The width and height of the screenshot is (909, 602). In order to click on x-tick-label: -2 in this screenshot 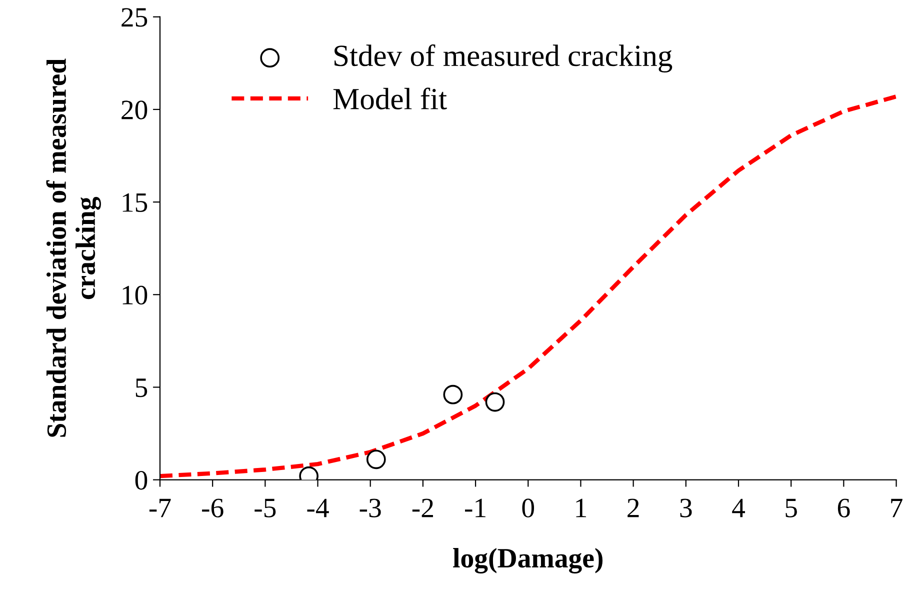, I will do `click(422, 508)`.